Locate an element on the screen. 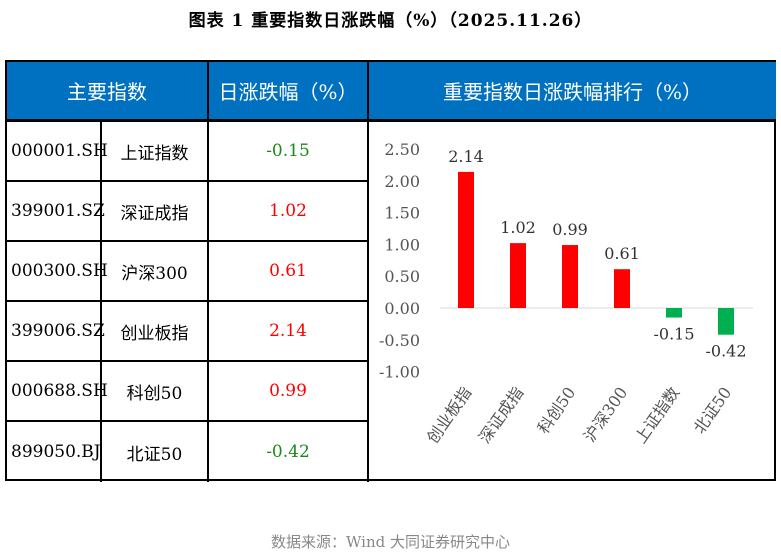  y-tick-label: 2.00 is located at coordinates (402, 181).